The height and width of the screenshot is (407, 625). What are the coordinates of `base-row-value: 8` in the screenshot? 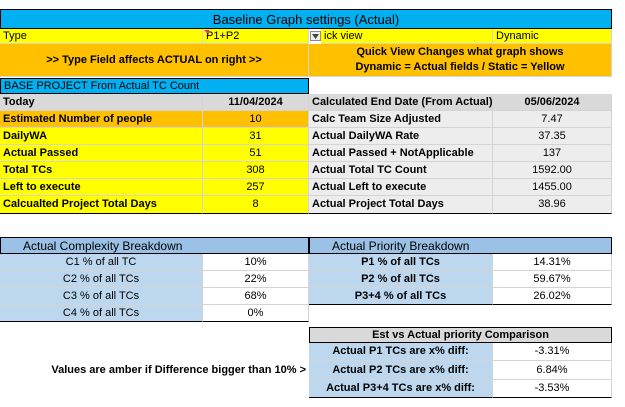 It's located at (256, 205).